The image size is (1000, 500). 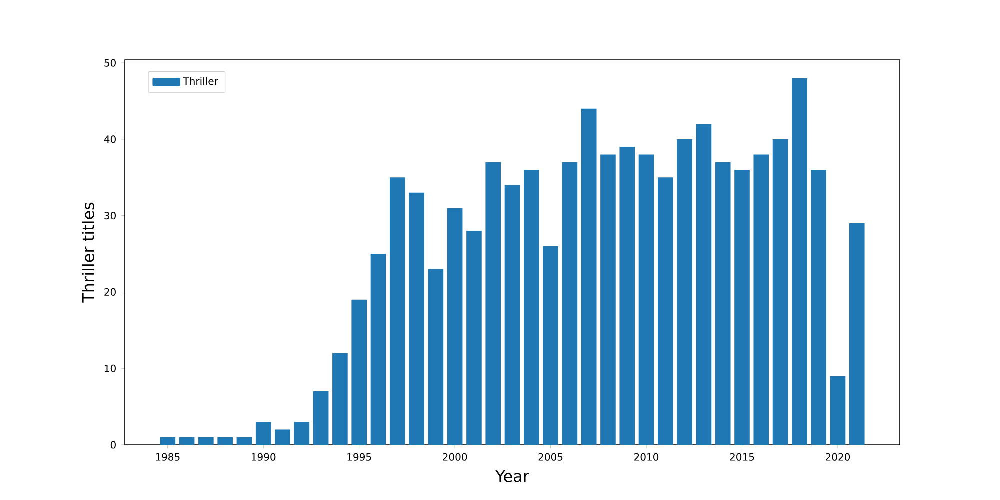 I want to click on x-tick-label: 2010, so click(x=646, y=457).